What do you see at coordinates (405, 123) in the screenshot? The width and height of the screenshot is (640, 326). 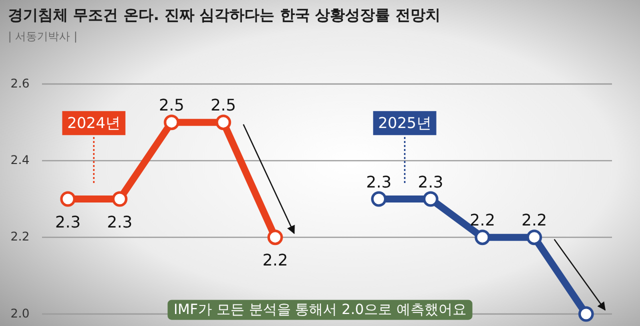 I see `text: 2025년` at bounding box center [405, 123].